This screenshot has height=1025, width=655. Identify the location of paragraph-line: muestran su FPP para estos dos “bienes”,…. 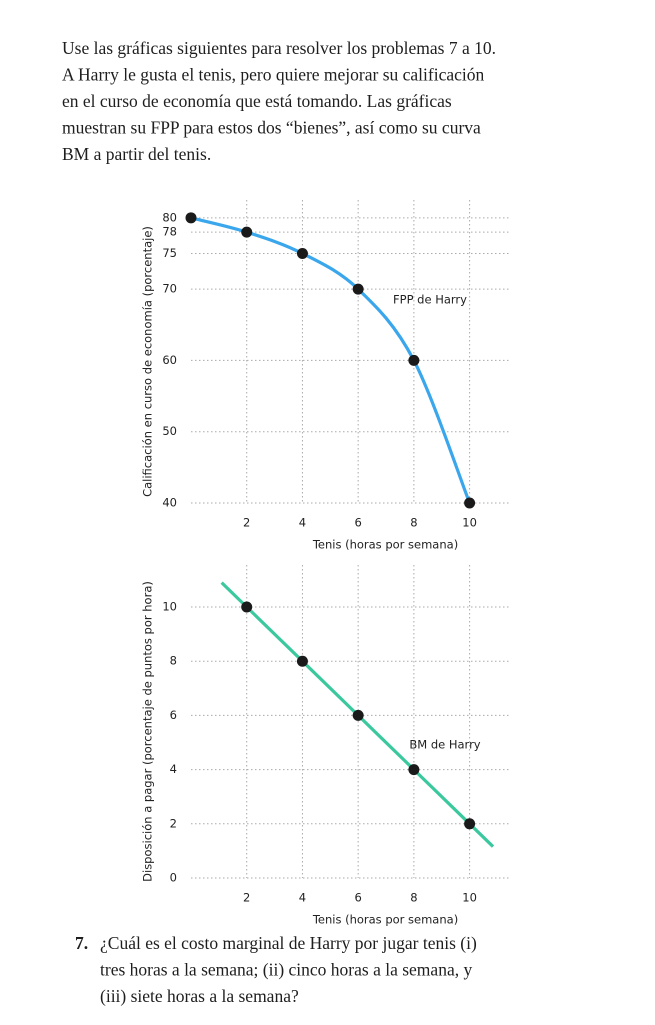
(271, 128).